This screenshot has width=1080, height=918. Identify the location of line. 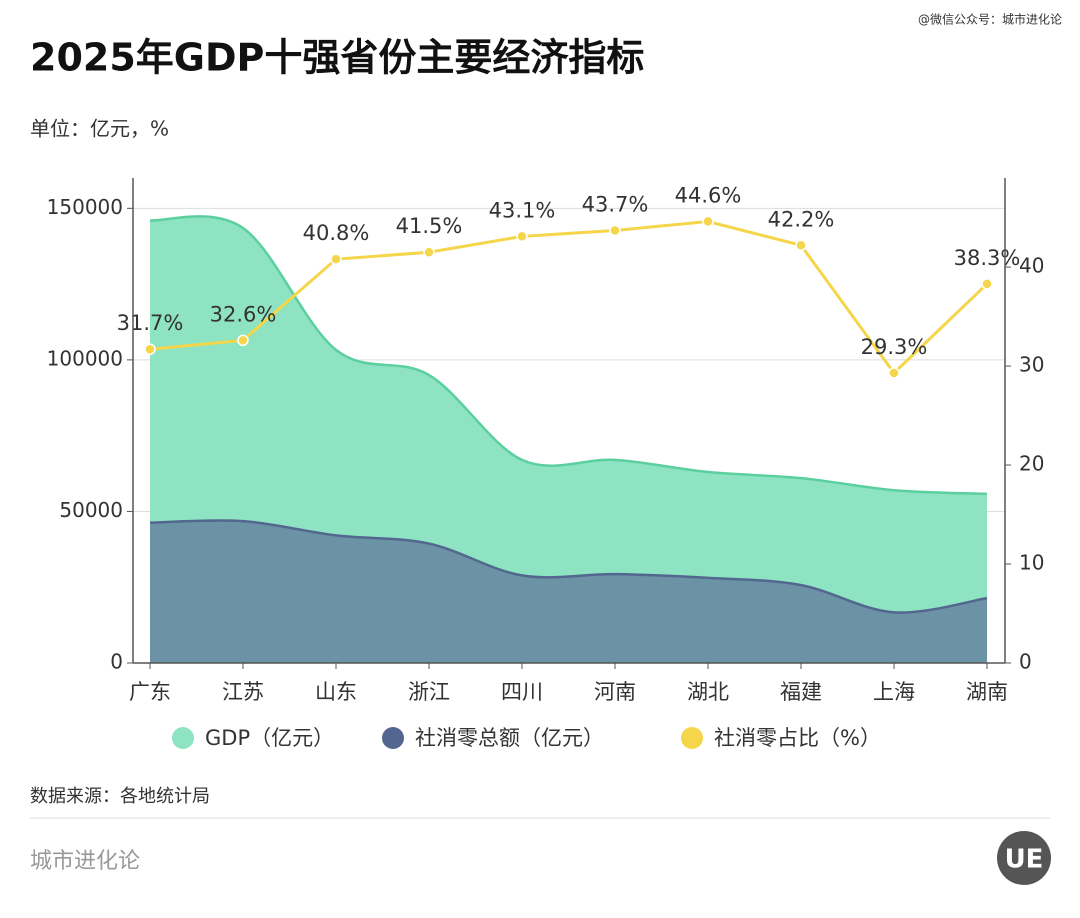
(569, 298).